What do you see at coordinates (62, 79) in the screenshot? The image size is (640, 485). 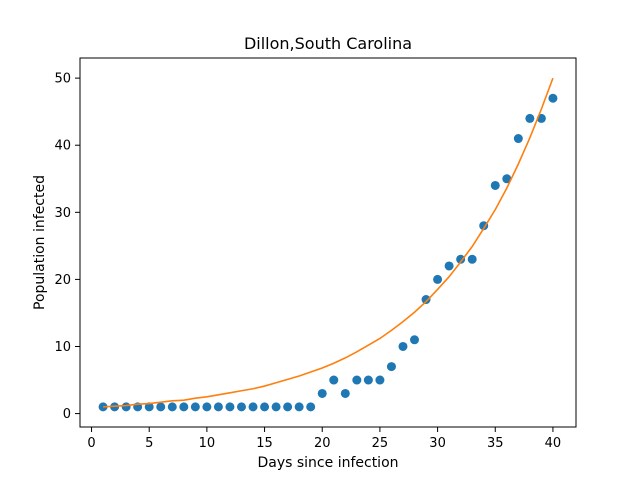 I see `y-tick-label: 50` at bounding box center [62, 79].